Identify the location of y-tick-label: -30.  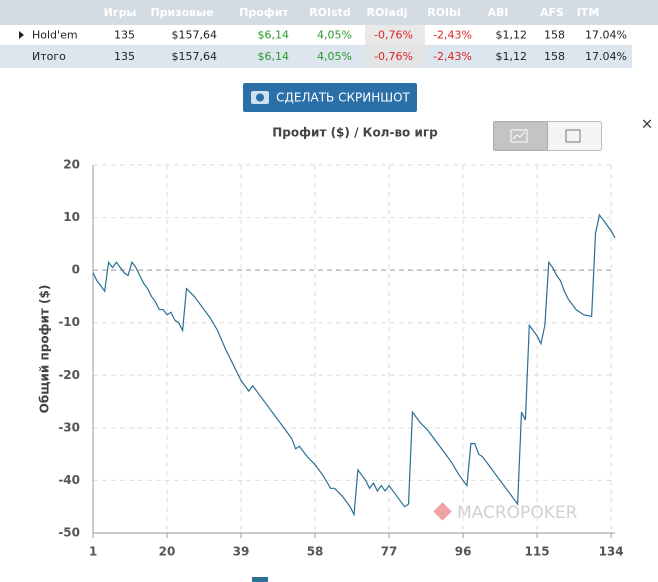
(69, 427).